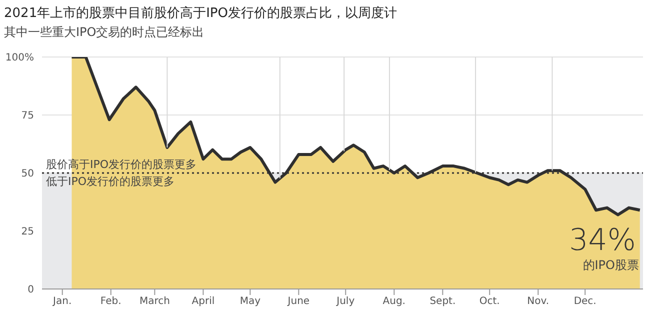  What do you see at coordinates (200, 13) in the screenshot?
I see `chart-title: 2021年上市的股票中目前股价高于IPO发行价的股票占比，以周度计` at bounding box center [200, 13].